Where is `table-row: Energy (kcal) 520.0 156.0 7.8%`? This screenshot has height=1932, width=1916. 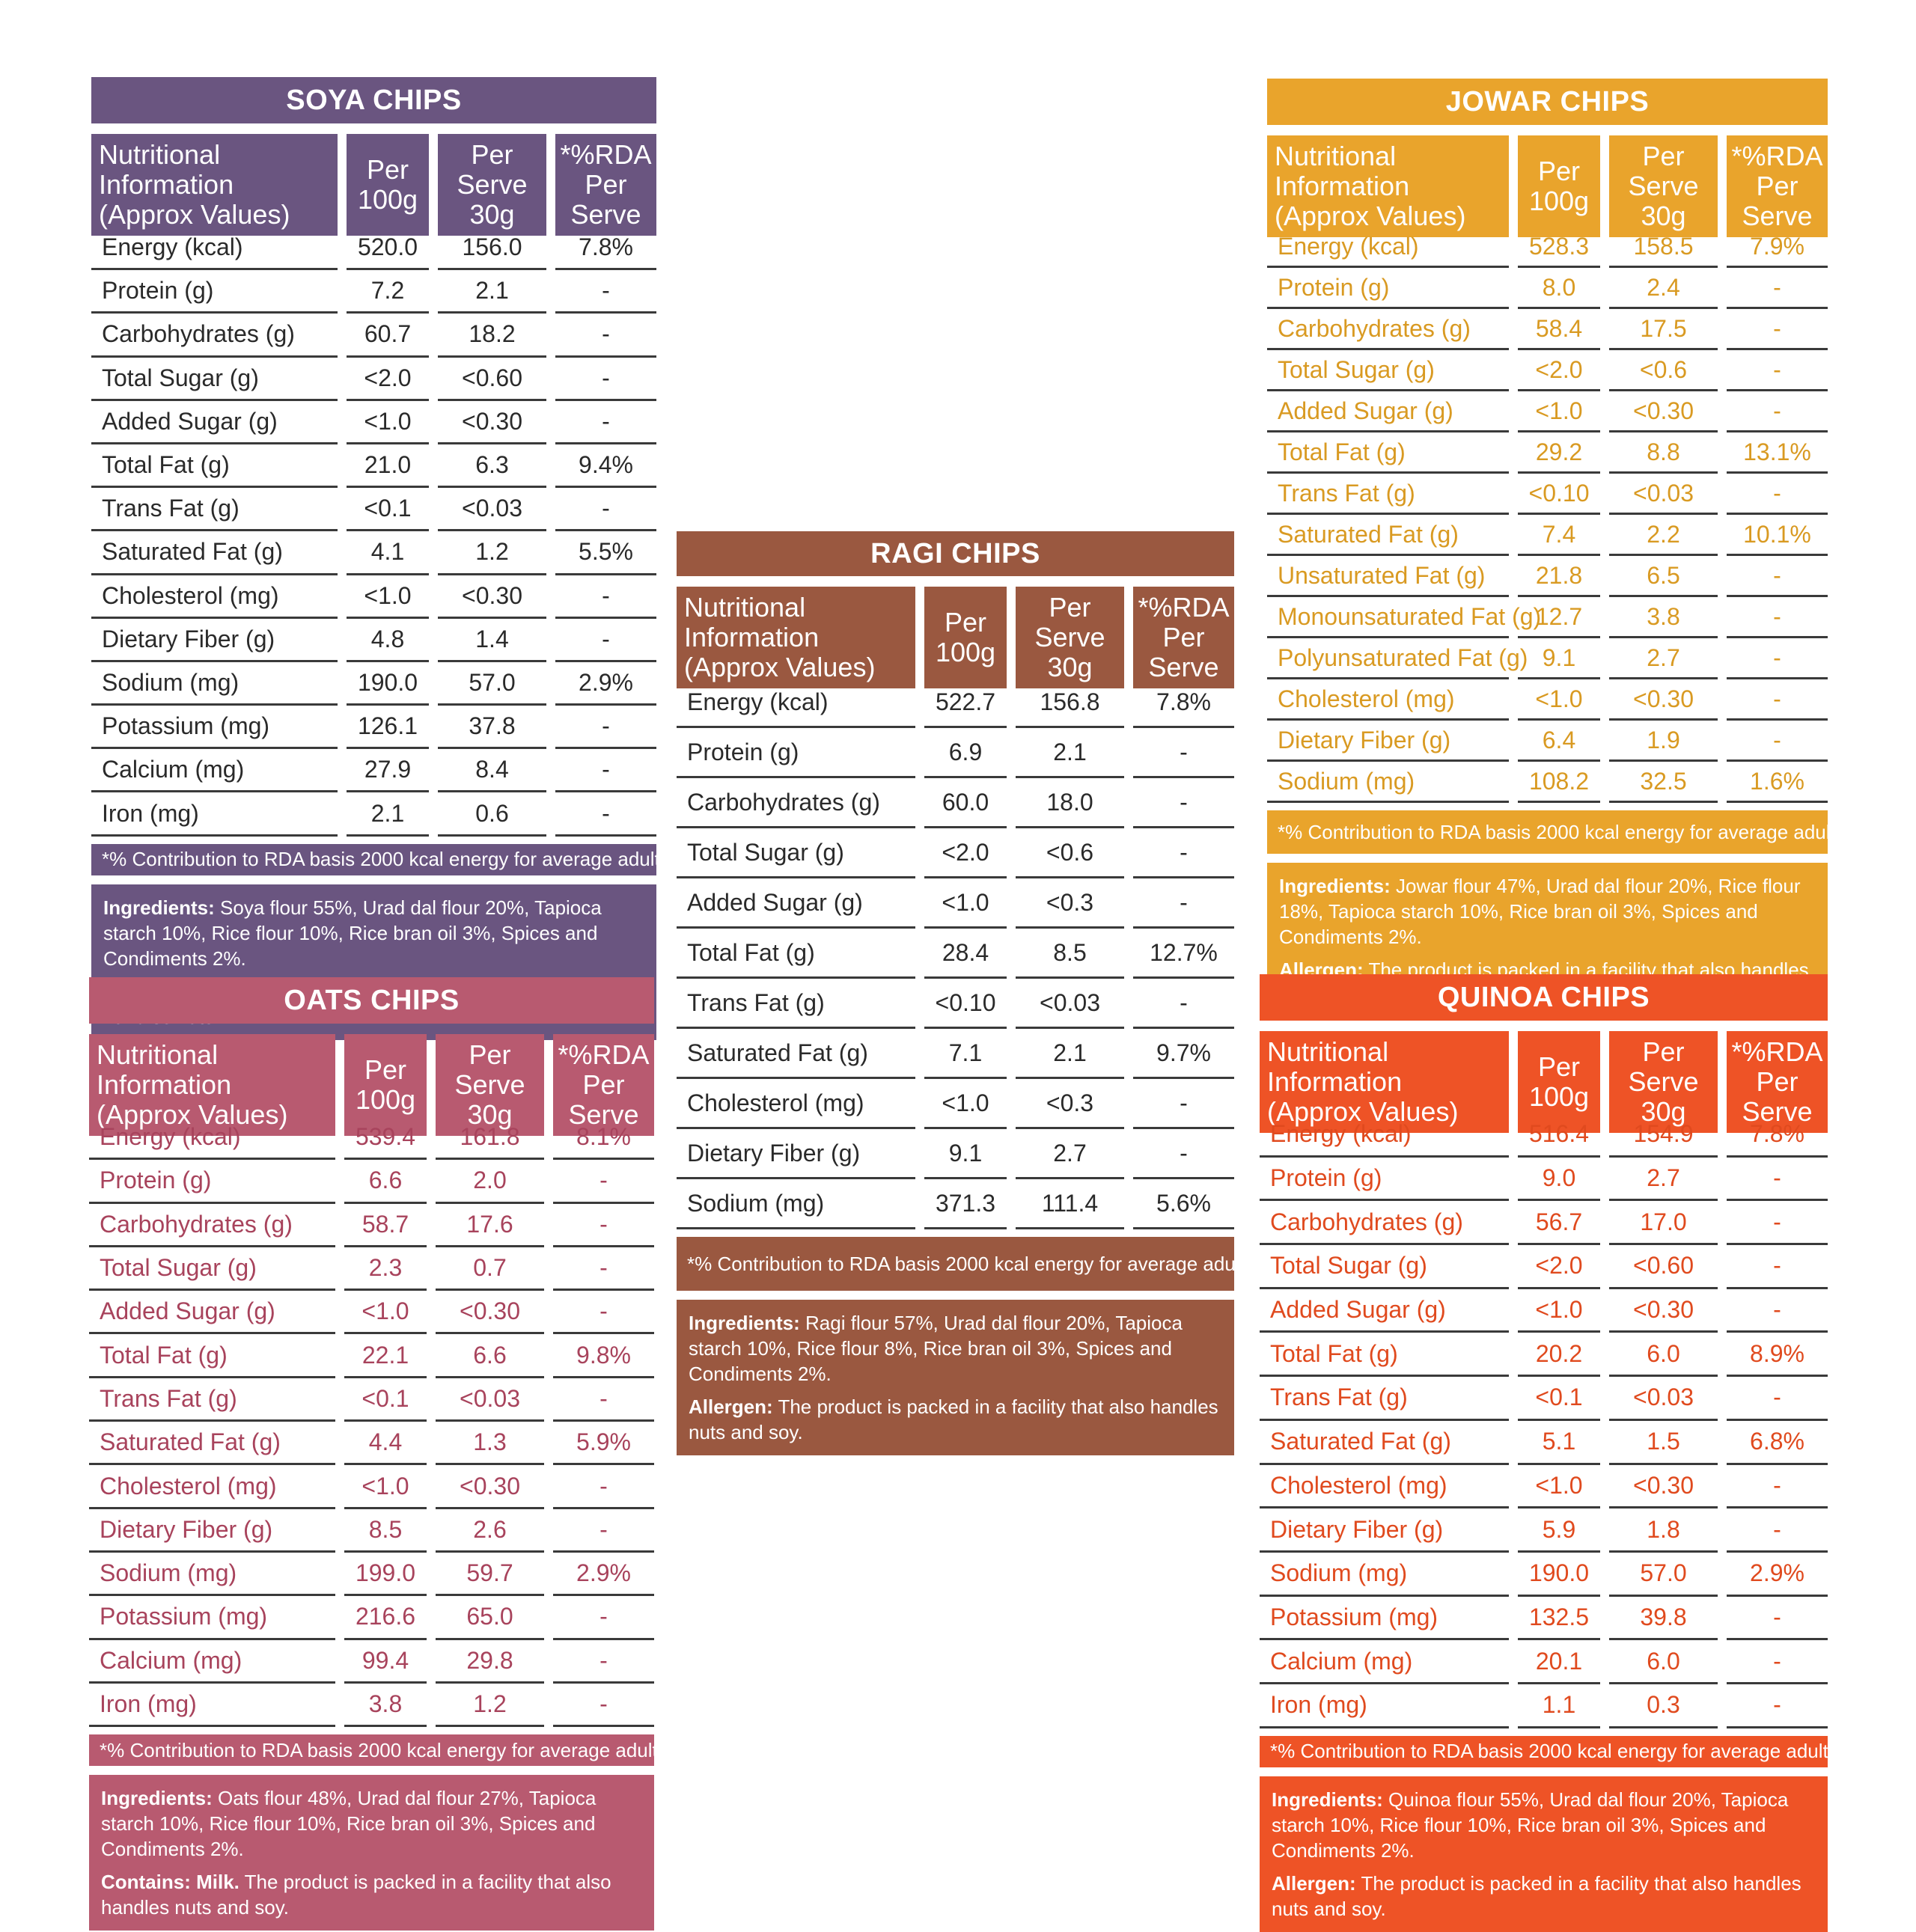
table-row: Energy (kcal) 520.0 156.0 7.8% is located at coordinates (373, 249).